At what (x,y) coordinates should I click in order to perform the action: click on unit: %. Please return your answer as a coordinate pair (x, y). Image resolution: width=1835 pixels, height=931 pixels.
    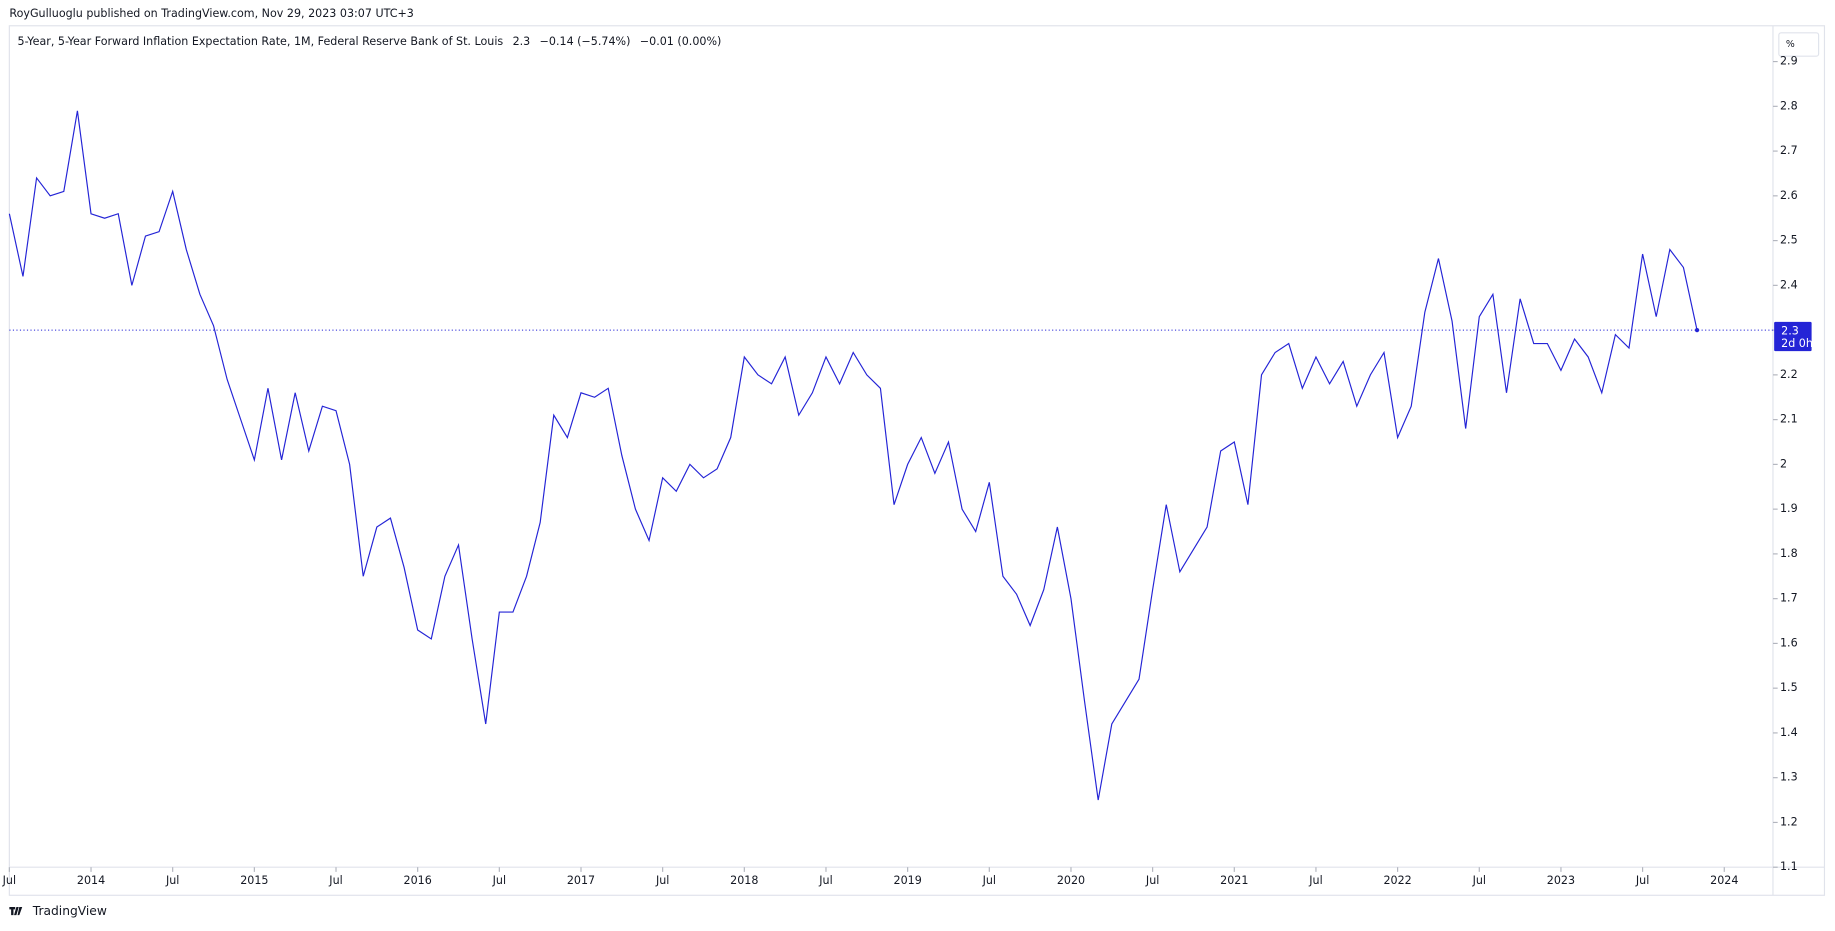
    Looking at the image, I should click on (1790, 44).